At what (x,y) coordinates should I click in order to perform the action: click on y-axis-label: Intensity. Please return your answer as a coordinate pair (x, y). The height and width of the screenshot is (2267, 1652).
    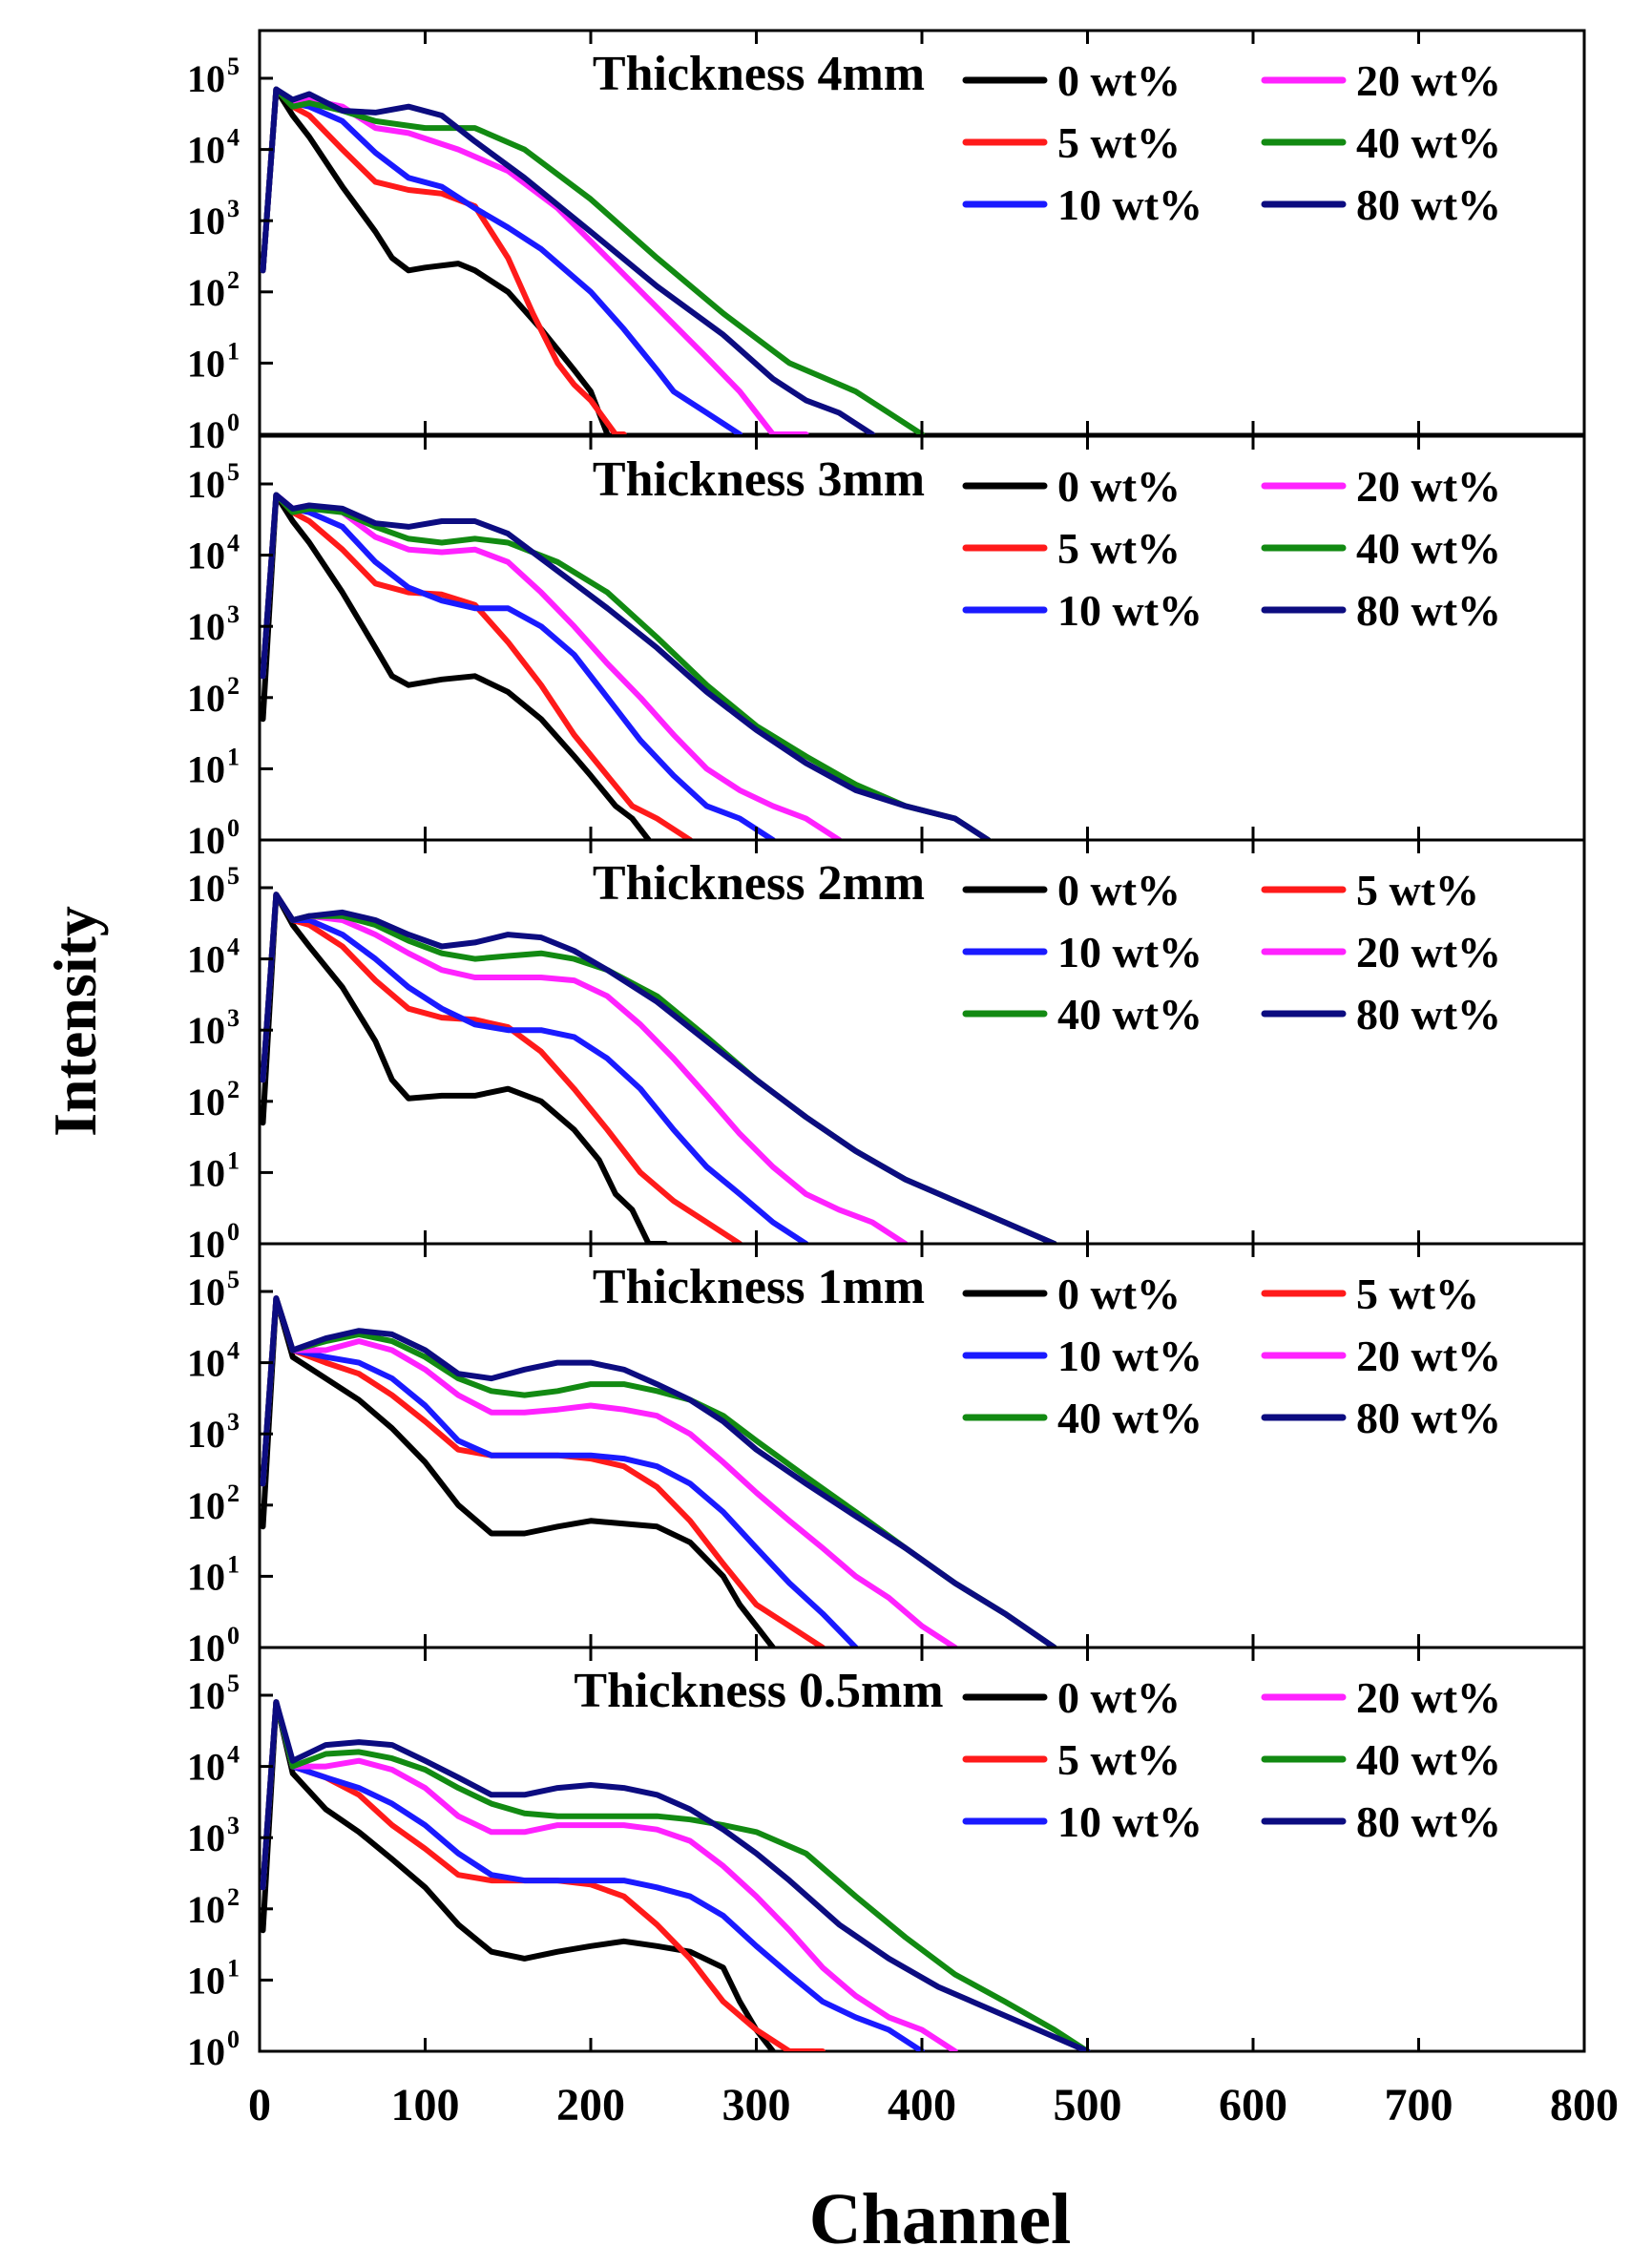
    Looking at the image, I should click on (75, 1022).